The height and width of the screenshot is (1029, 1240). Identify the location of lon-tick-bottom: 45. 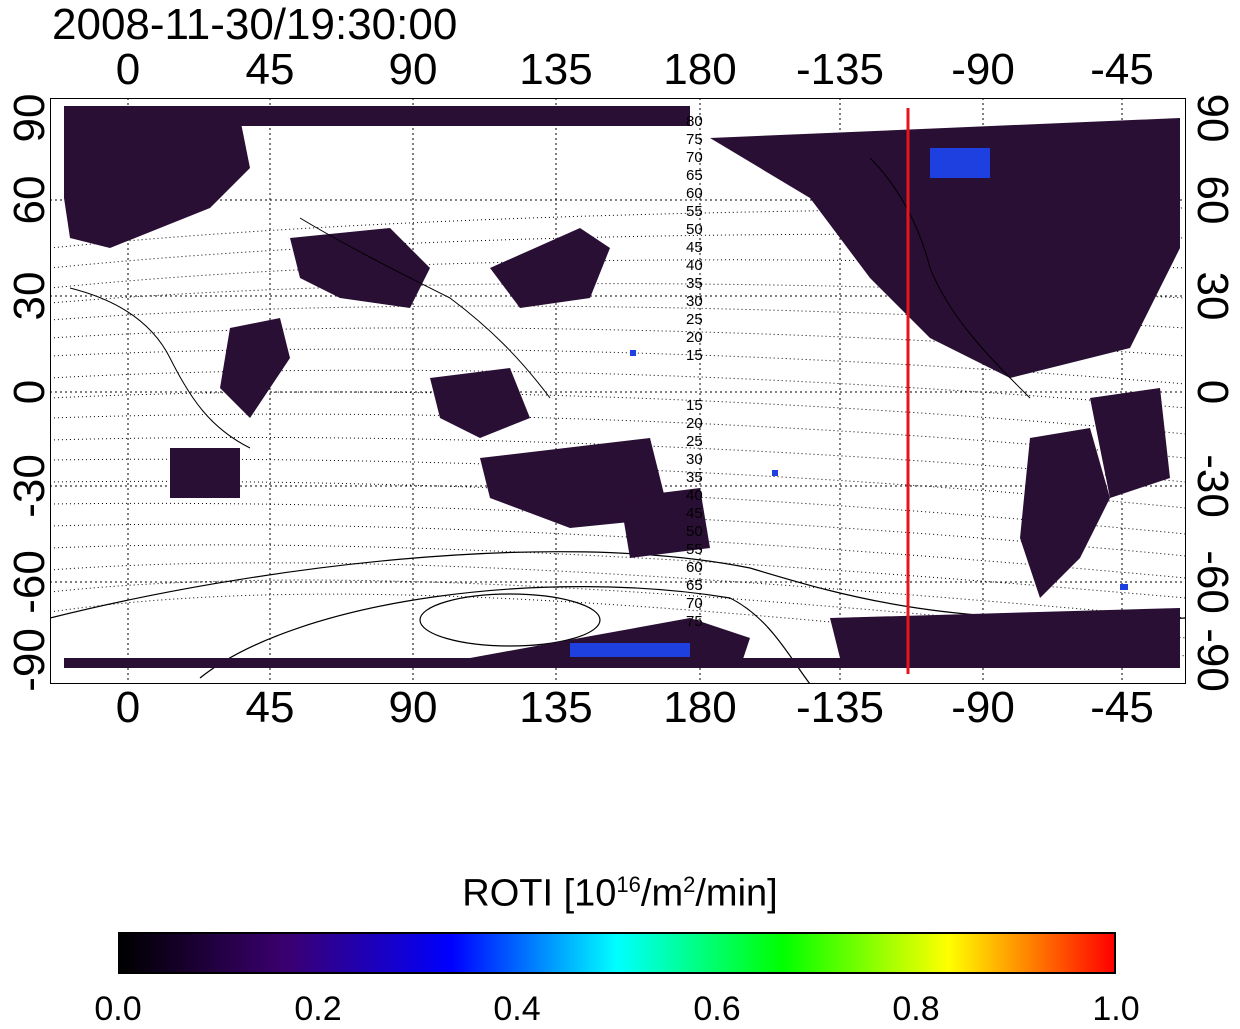
(270, 707).